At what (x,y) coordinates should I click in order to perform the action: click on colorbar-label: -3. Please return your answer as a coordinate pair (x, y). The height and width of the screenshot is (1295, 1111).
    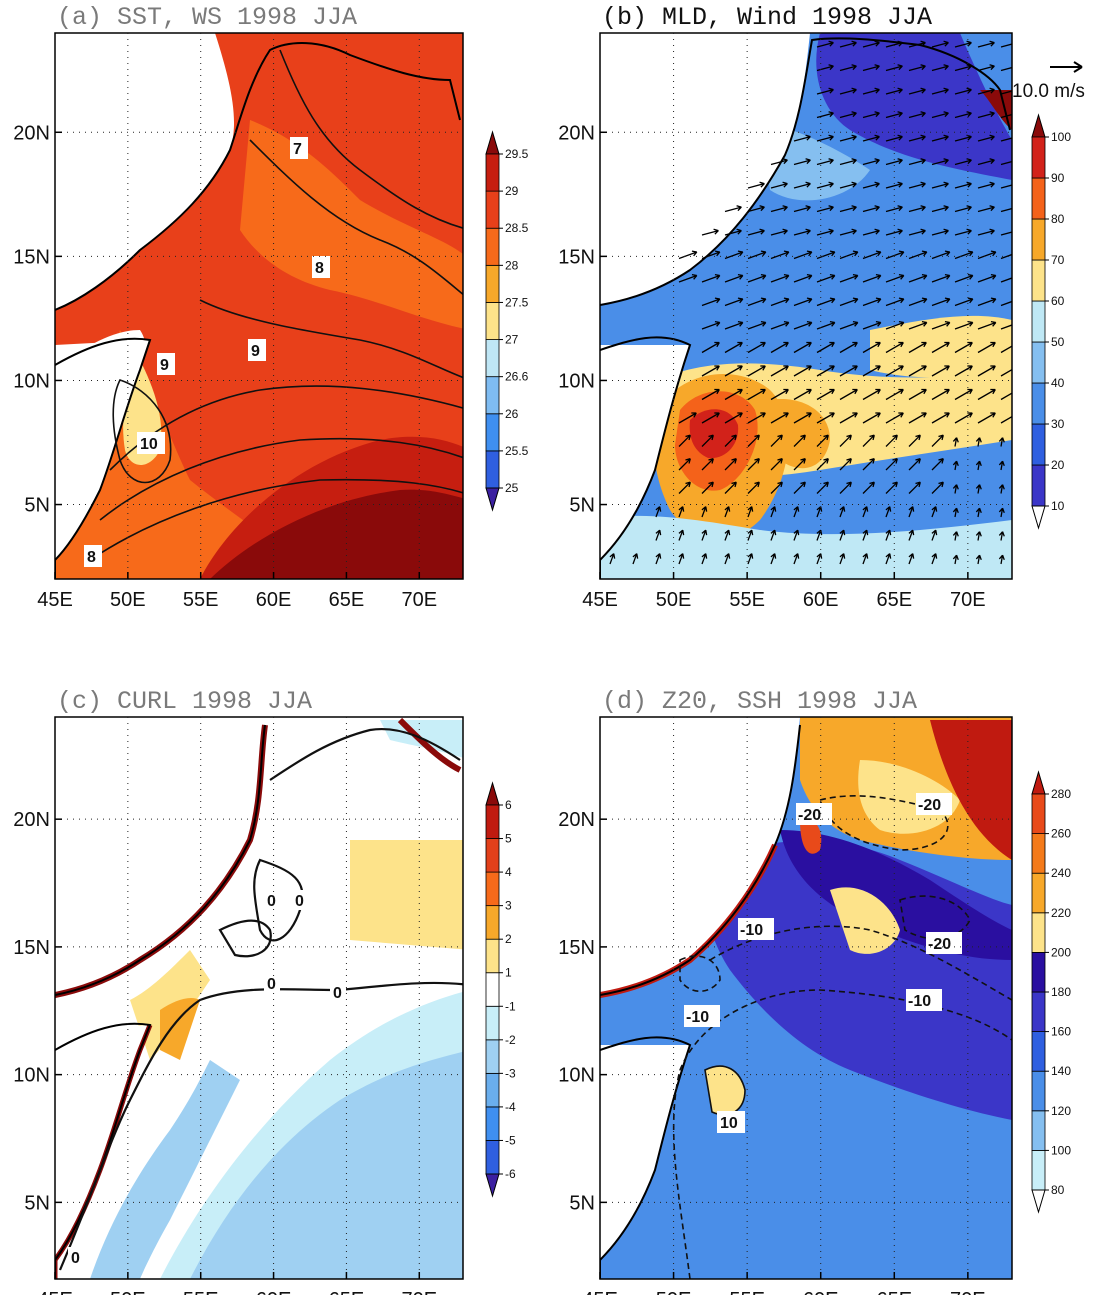
    Looking at the image, I should click on (510, 1073).